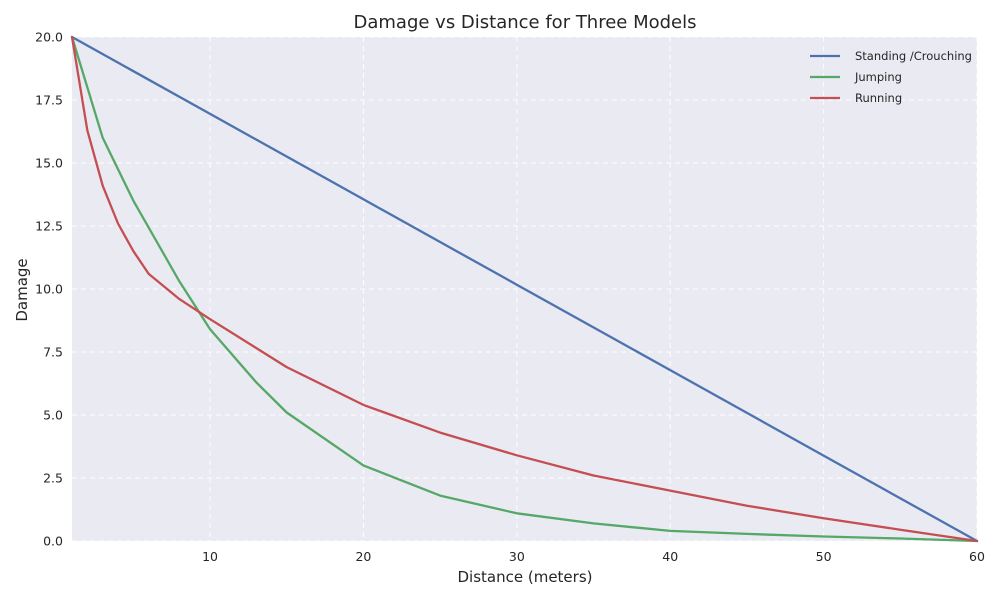 The height and width of the screenshot is (600, 1000). I want to click on x-axis-ticks: 10 20 30 40 50 60, so click(593, 556).